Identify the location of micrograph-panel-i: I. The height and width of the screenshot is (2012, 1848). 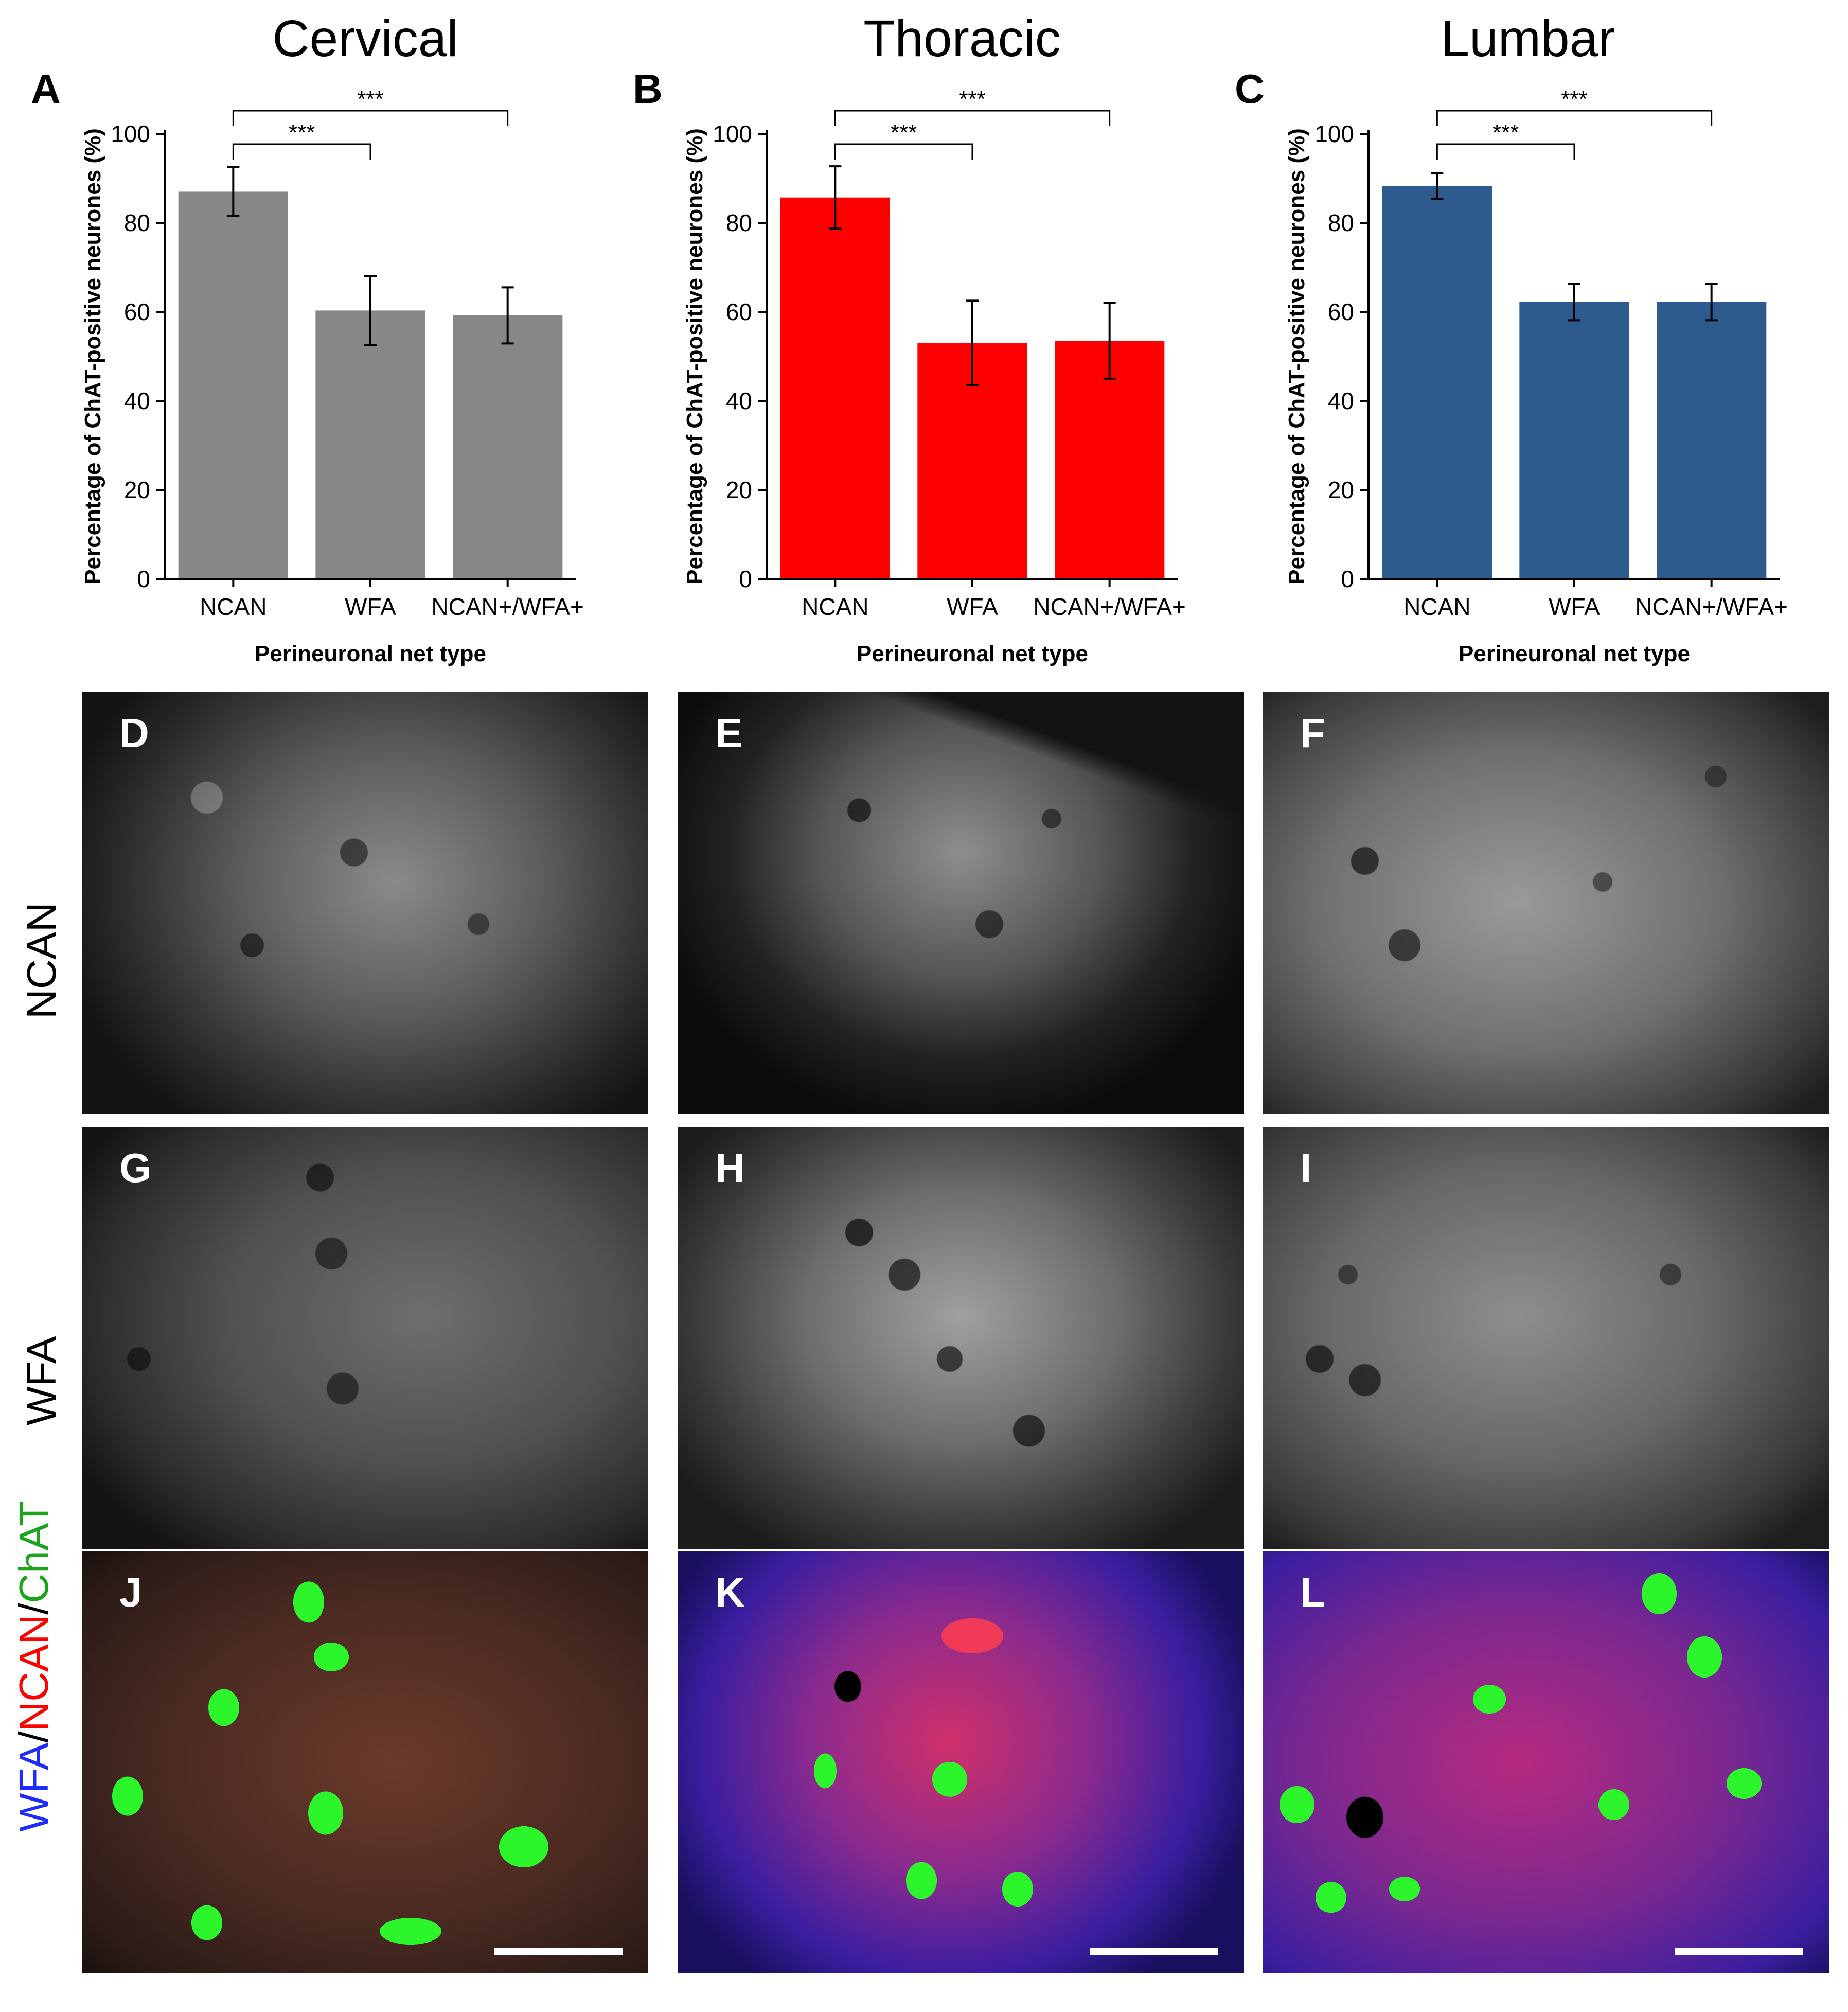
(1546, 1338).